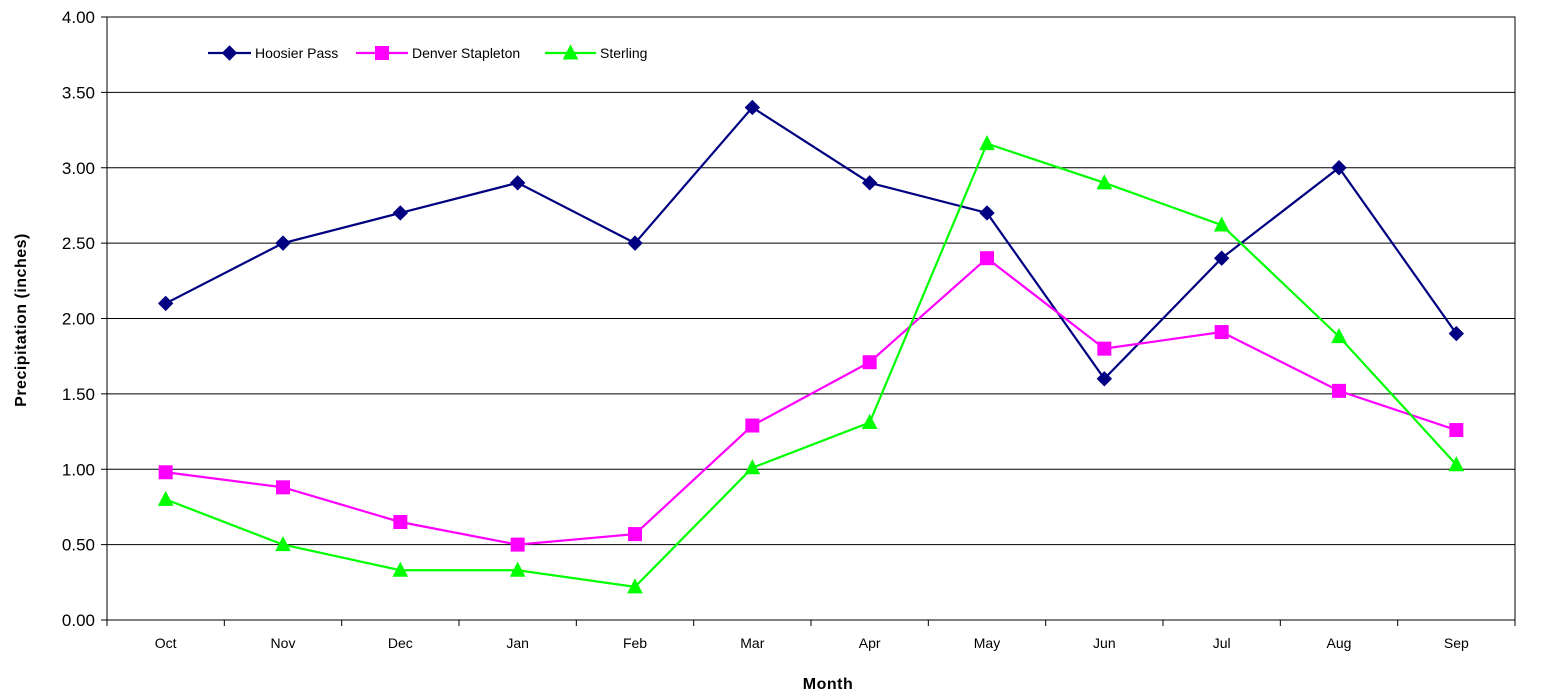 The width and height of the screenshot is (1547, 693). I want to click on x-tick-label: Oct, so click(166, 643).